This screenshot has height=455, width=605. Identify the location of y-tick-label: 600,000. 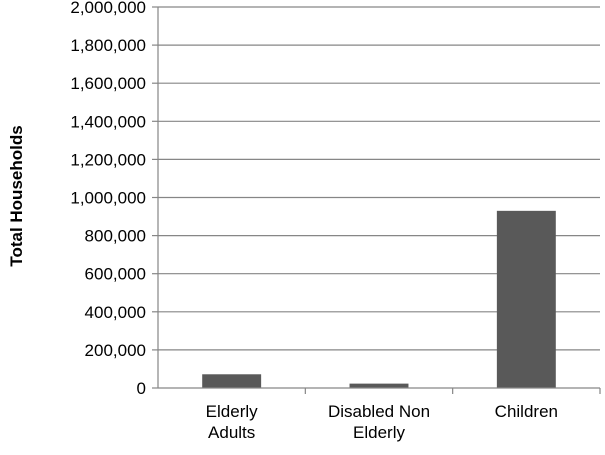
(115, 274).